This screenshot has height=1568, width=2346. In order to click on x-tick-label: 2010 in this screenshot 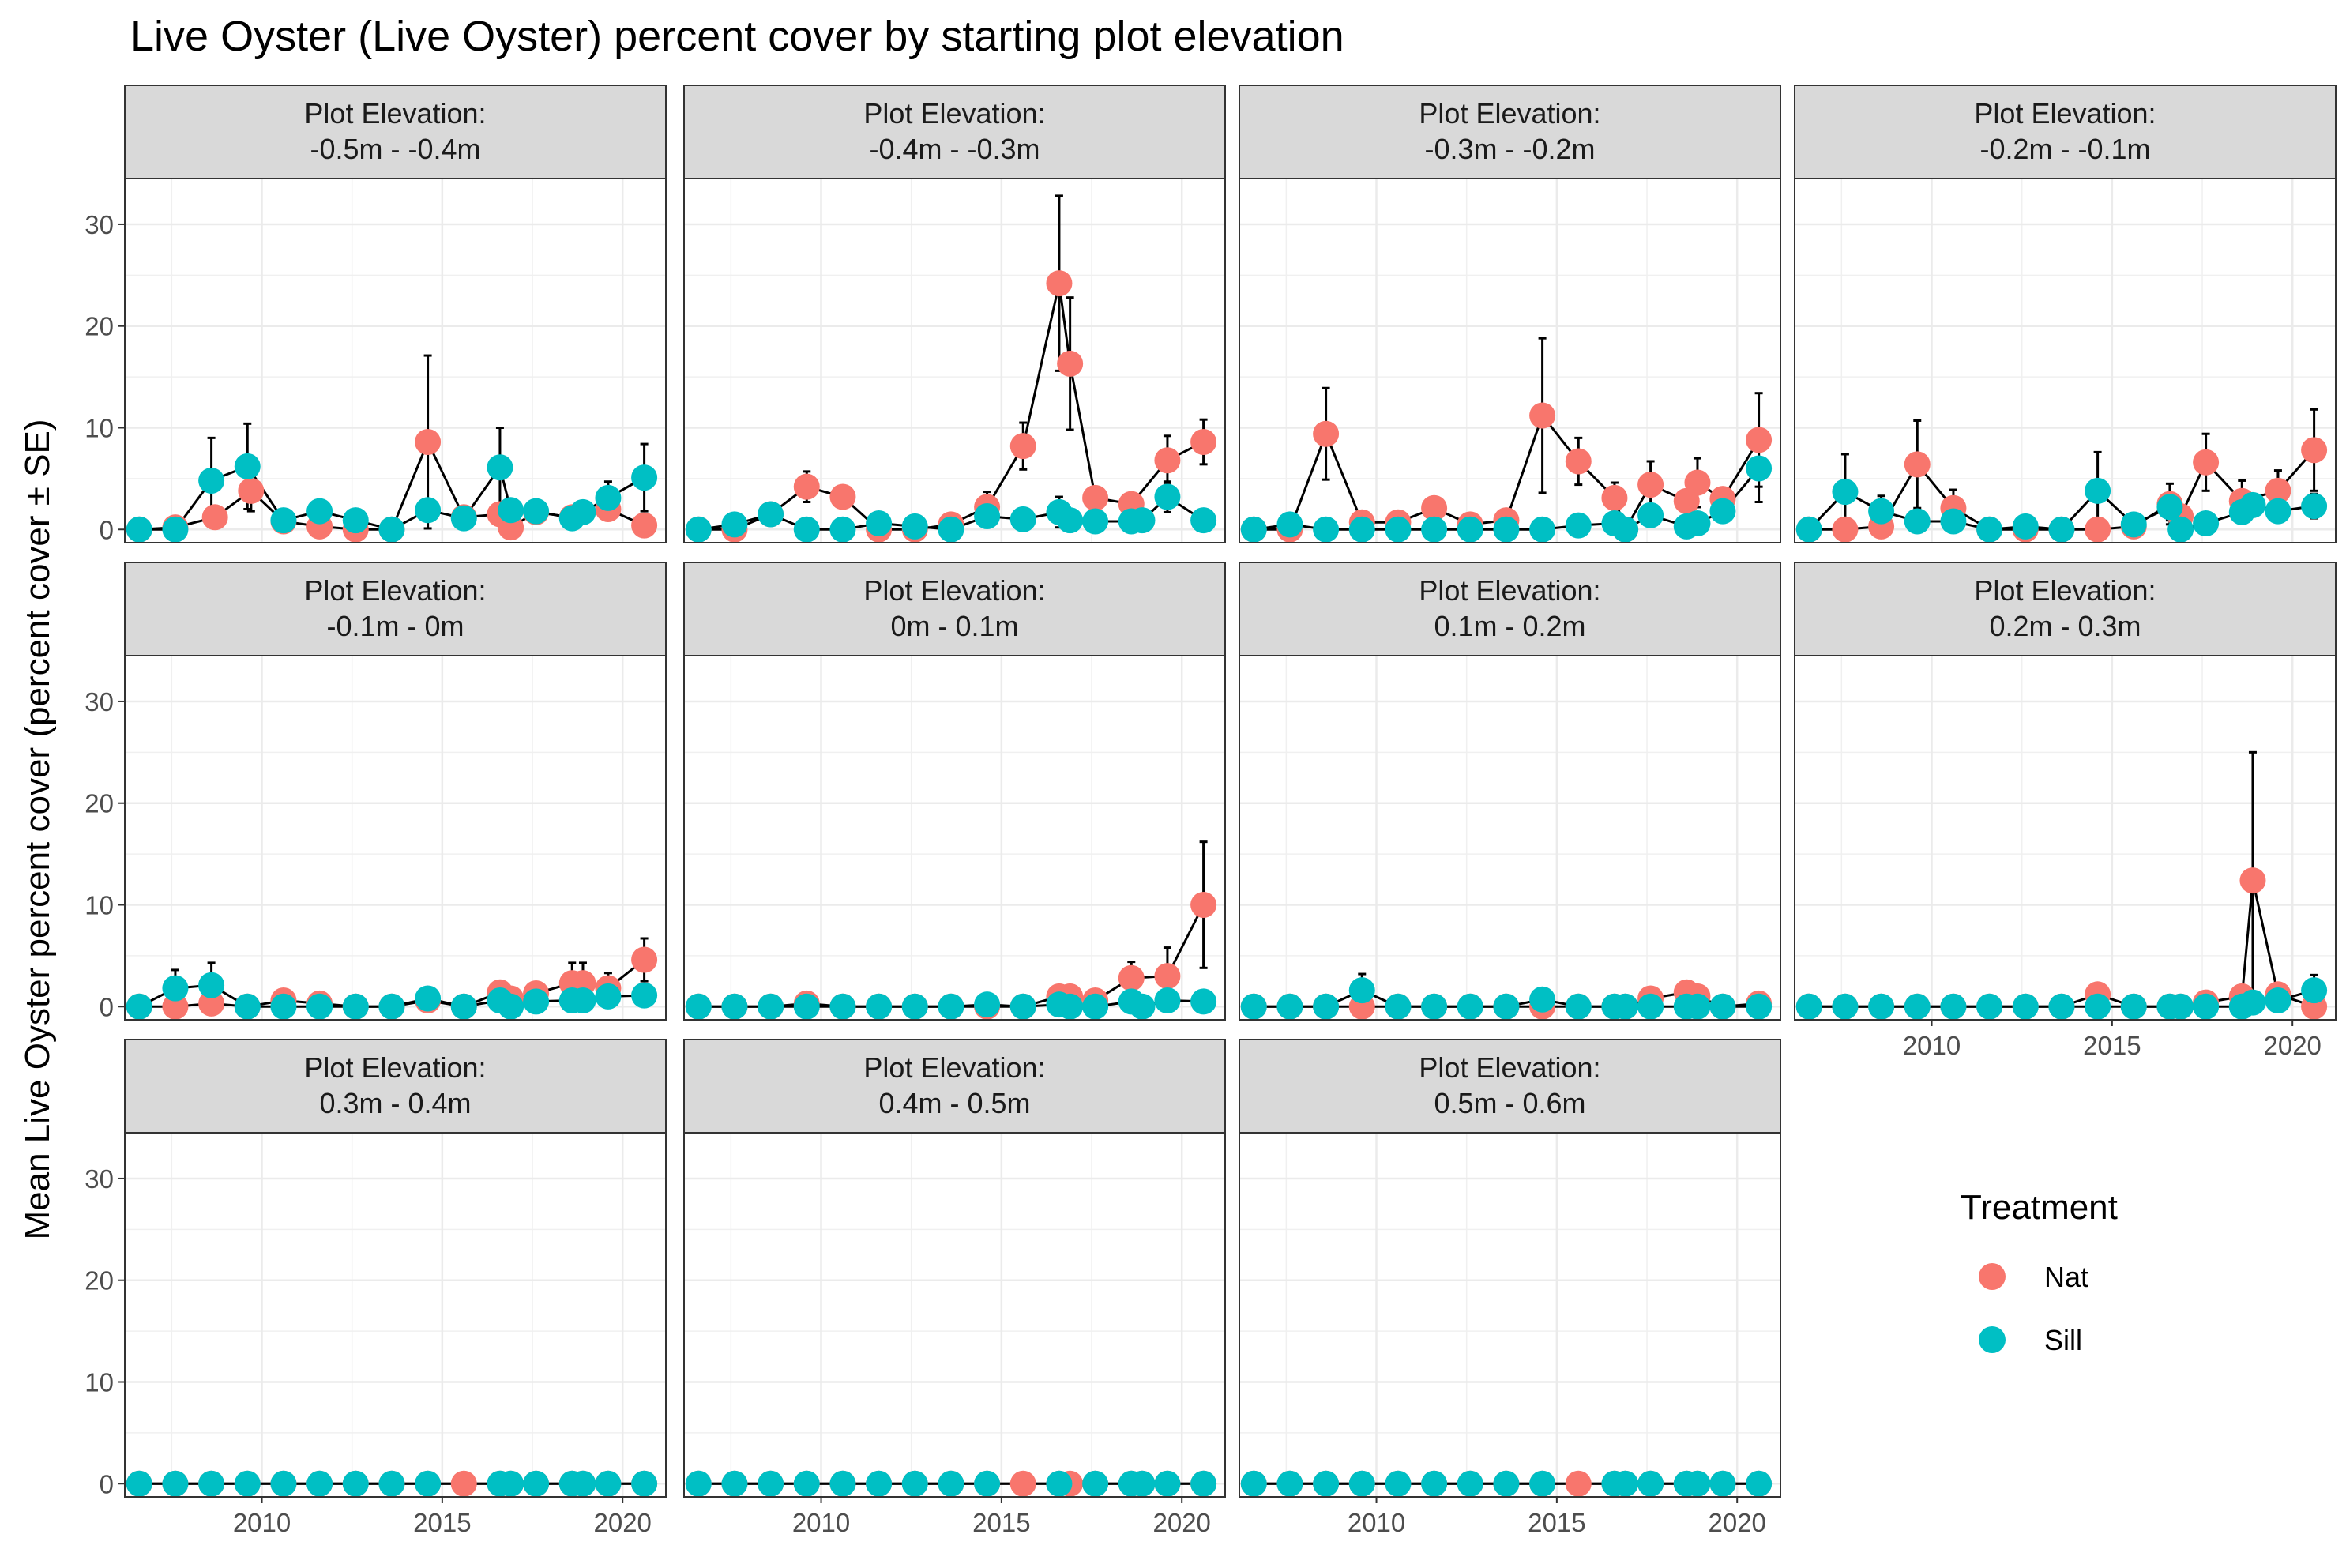, I will do `click(1376, 1522)`.